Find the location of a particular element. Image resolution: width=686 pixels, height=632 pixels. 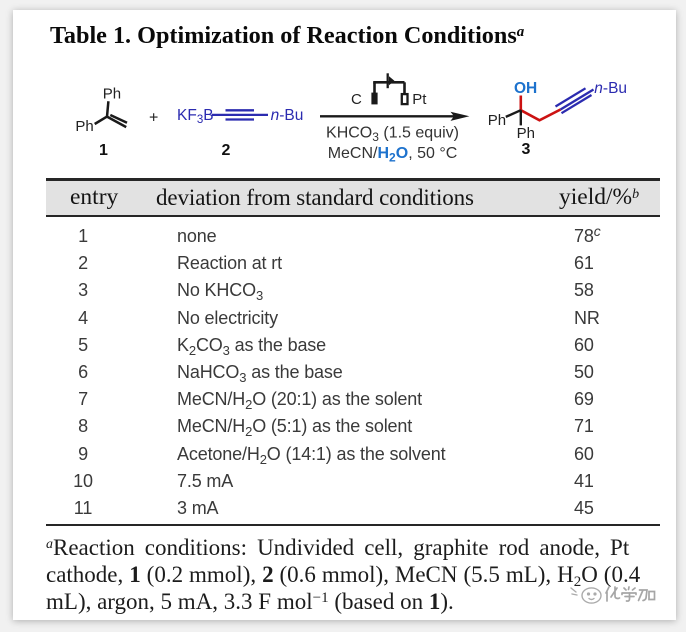

svg-text: KF3B is located at coordinates (195, 116).